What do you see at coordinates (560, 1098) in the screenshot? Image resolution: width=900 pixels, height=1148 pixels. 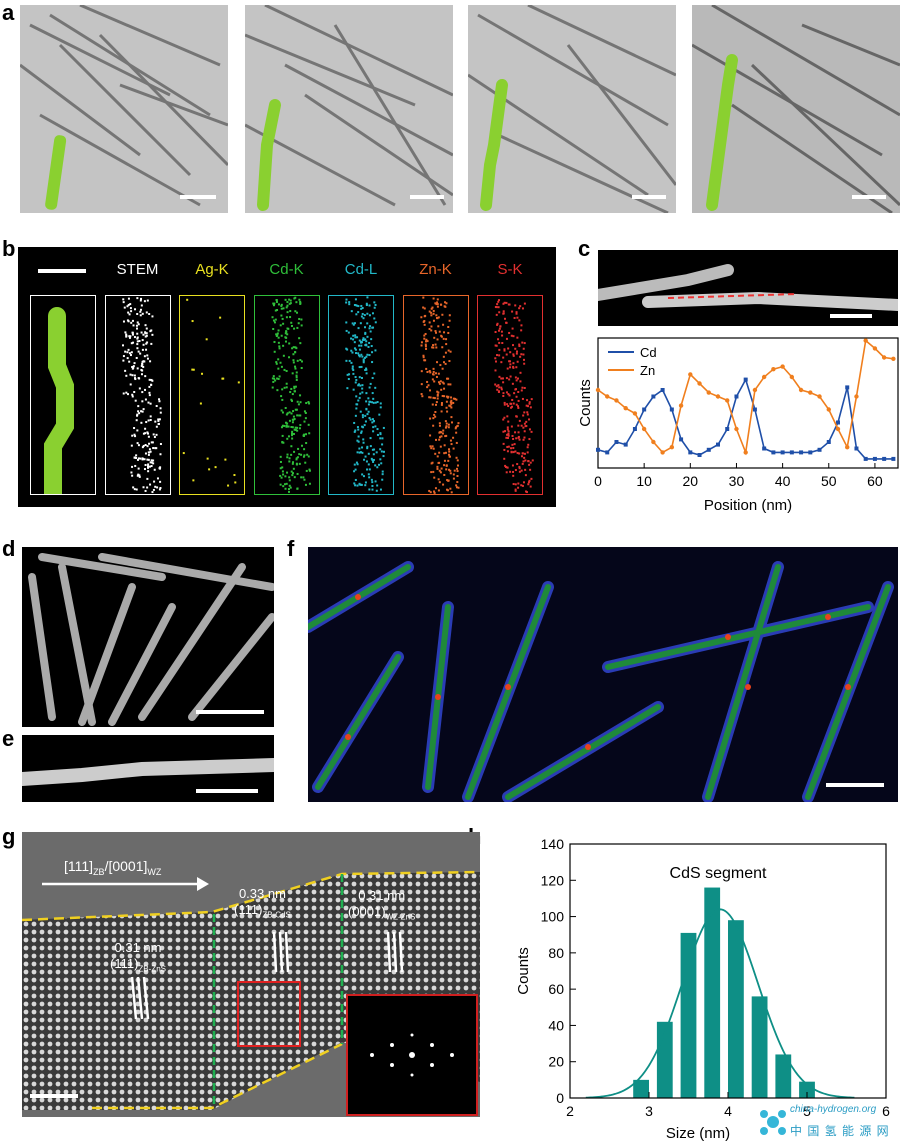 I see `y-tick-label: 0` at bounding box center [560, 1098].